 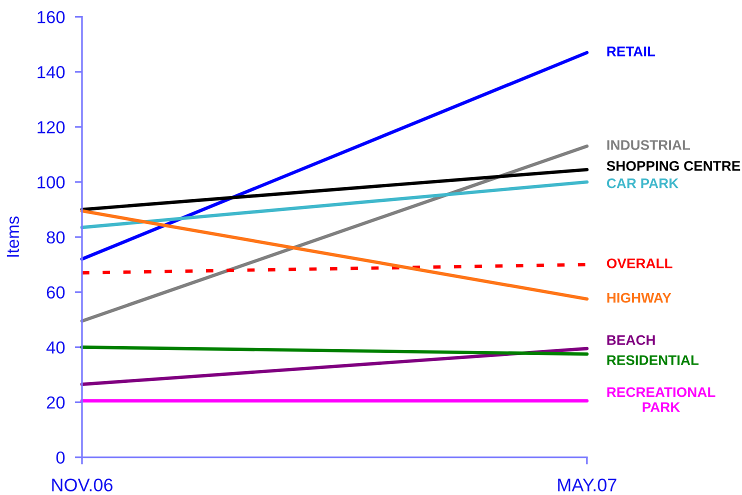 What do you see at coordinates (55, 237) in the screenshot?
I see `y-tick-label: 80` at bounding box center [55, 237].